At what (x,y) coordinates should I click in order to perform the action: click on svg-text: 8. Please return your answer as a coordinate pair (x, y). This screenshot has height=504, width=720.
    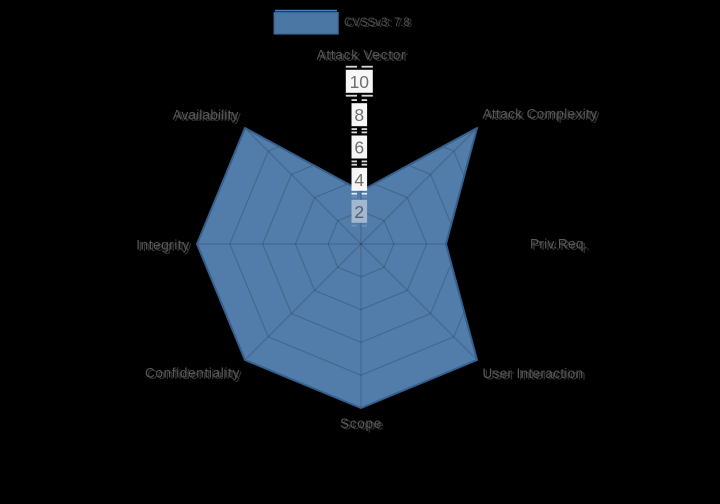
    Looking at the image, I should click on (359, 115).